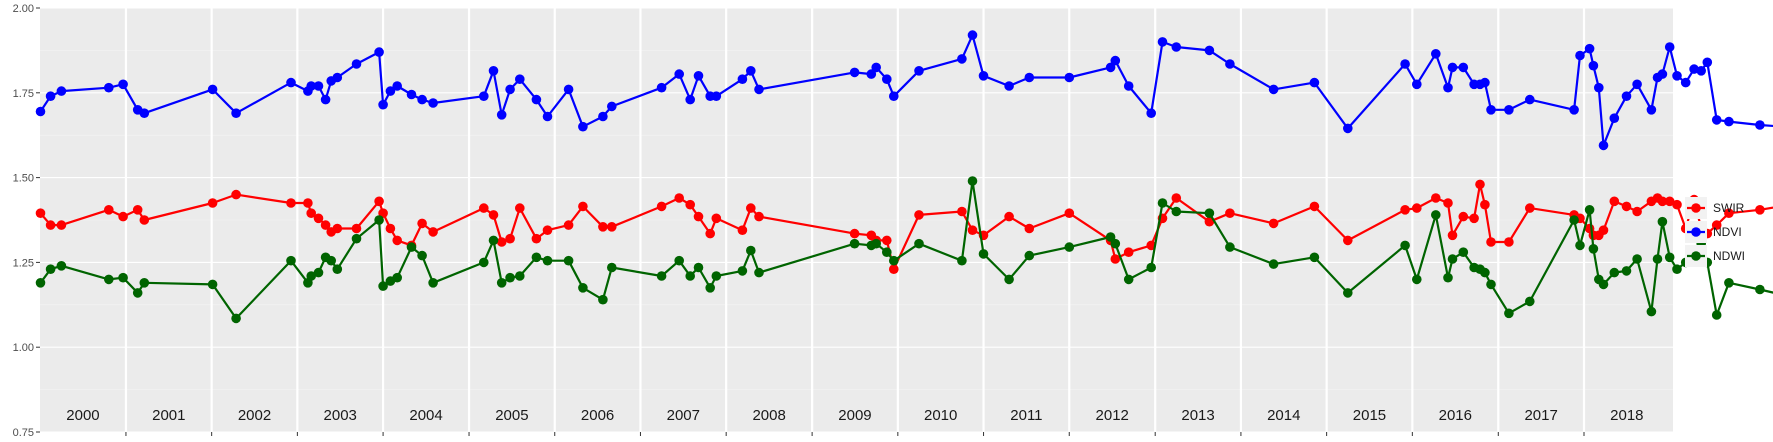 Image resolution: width=1773 pixels, height=442 pixels. What do you see at coordinates (23, 263) in the screenshot?
I see `y-tick-label: 1.25` at bounding box center [23, 263].